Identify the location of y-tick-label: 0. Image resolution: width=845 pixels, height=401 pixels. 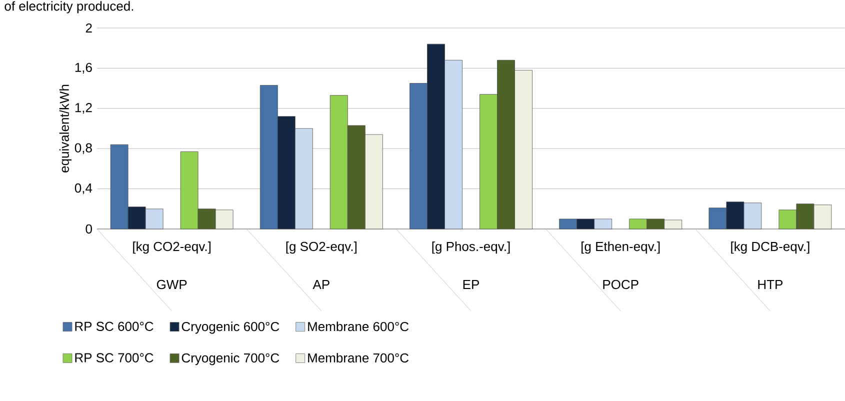
(89, 229).